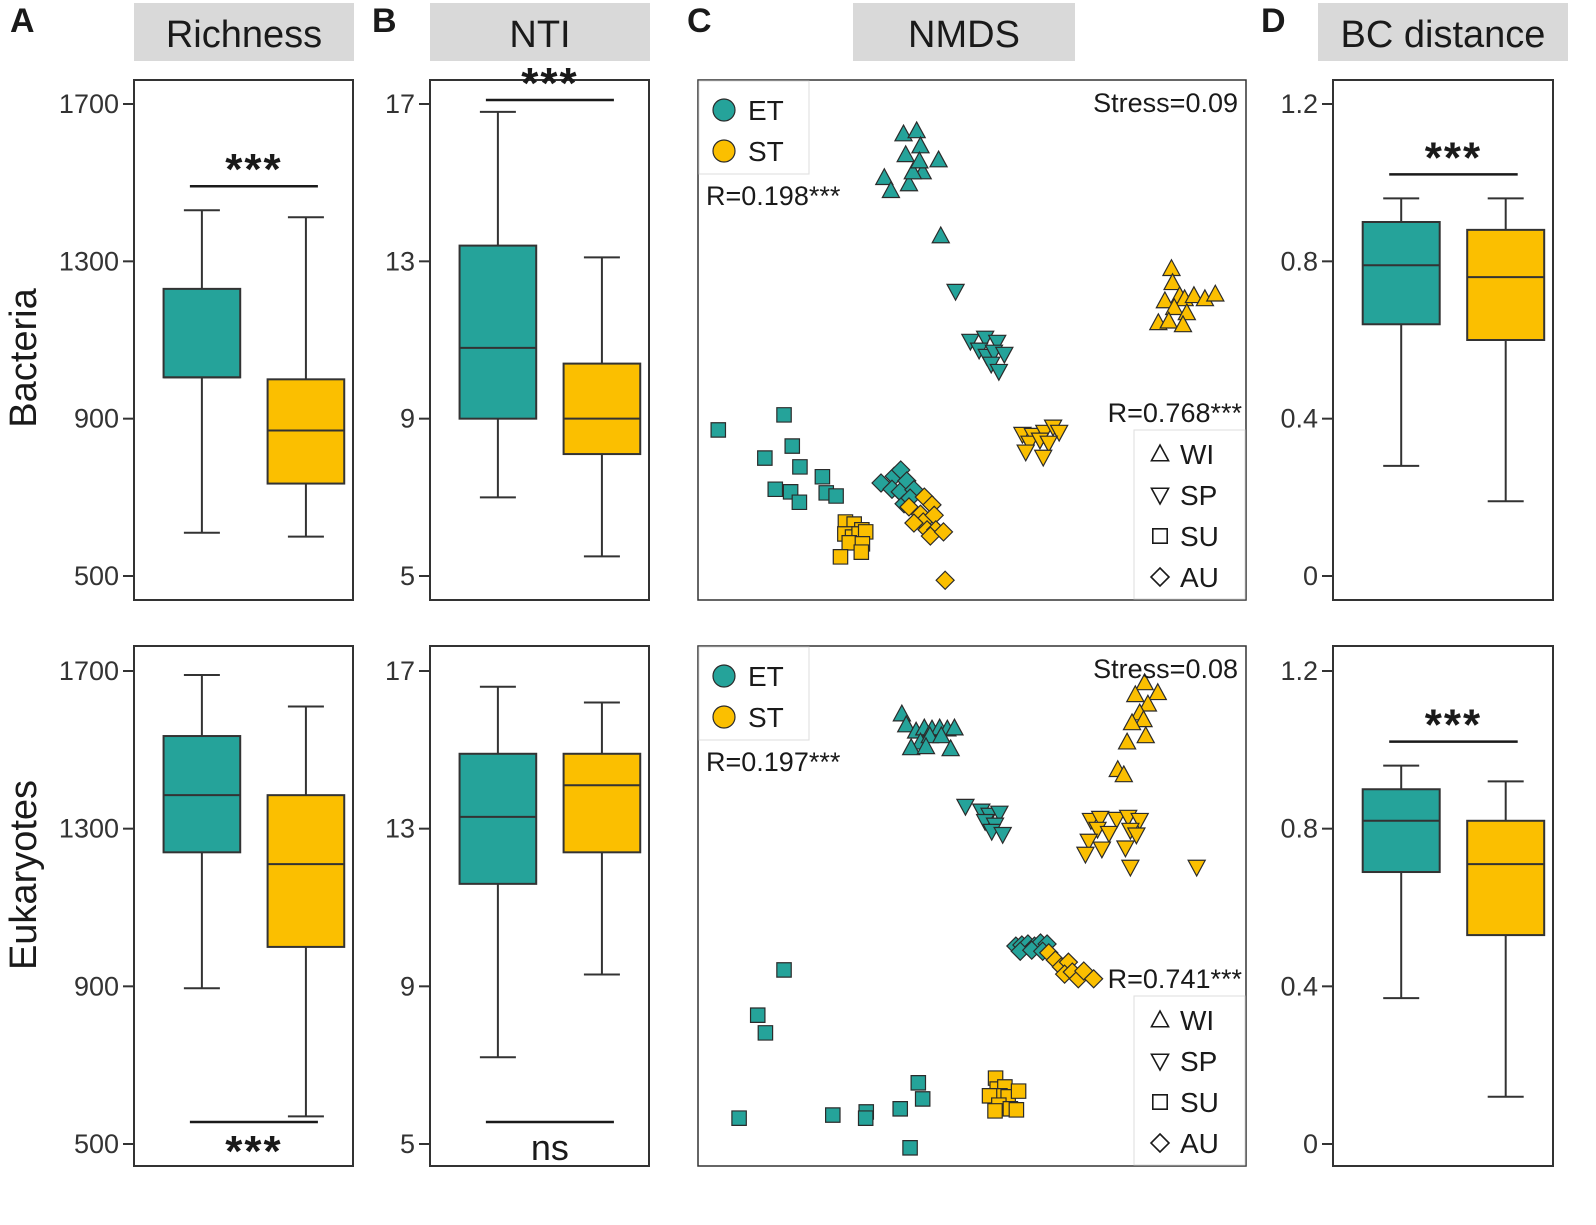 This screenshot has width=1596, height=1225. I want to click on y-tick-label: 900, so click(96, 419).